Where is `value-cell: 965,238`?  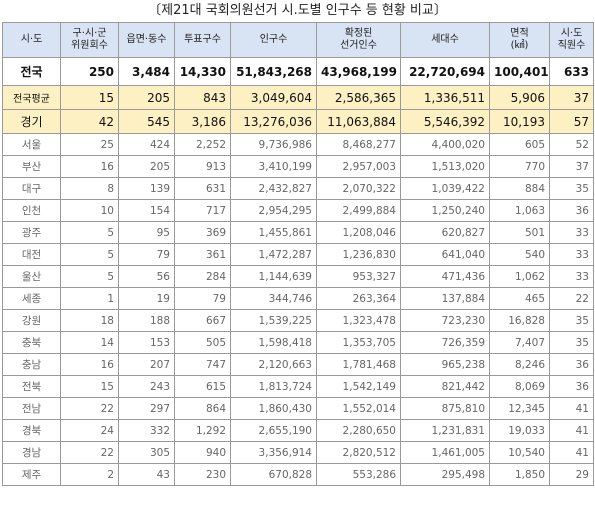 value-cell: 965,238 is located at coordinates (445, 364).